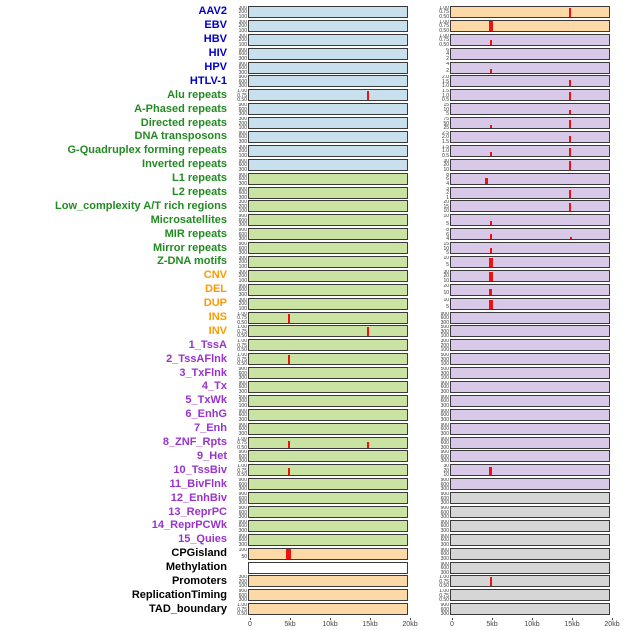 The image size is (630, 630). What do you see at coordinates (215, 303) in the screenshot?
I see `track-label: DUP` at bounding box center [215, 303].